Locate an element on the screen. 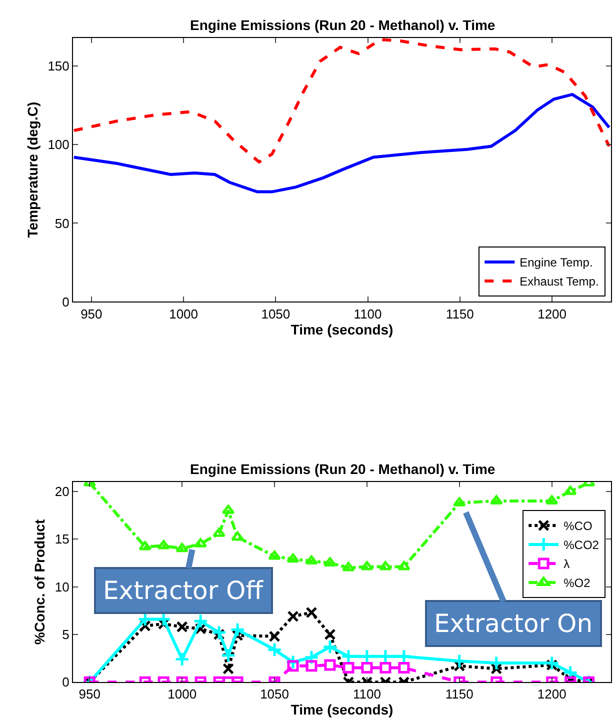  annotation: Extractor On is located at coordinates (513, 623).